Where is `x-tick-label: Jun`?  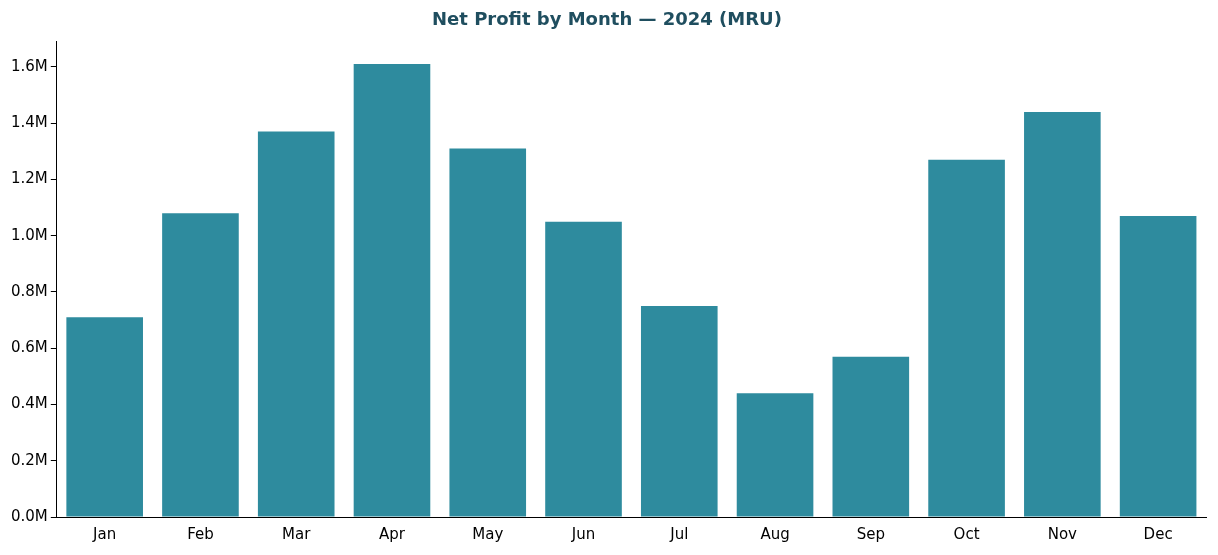 x-tick-label: Jun is located at coordinates (583, 533).